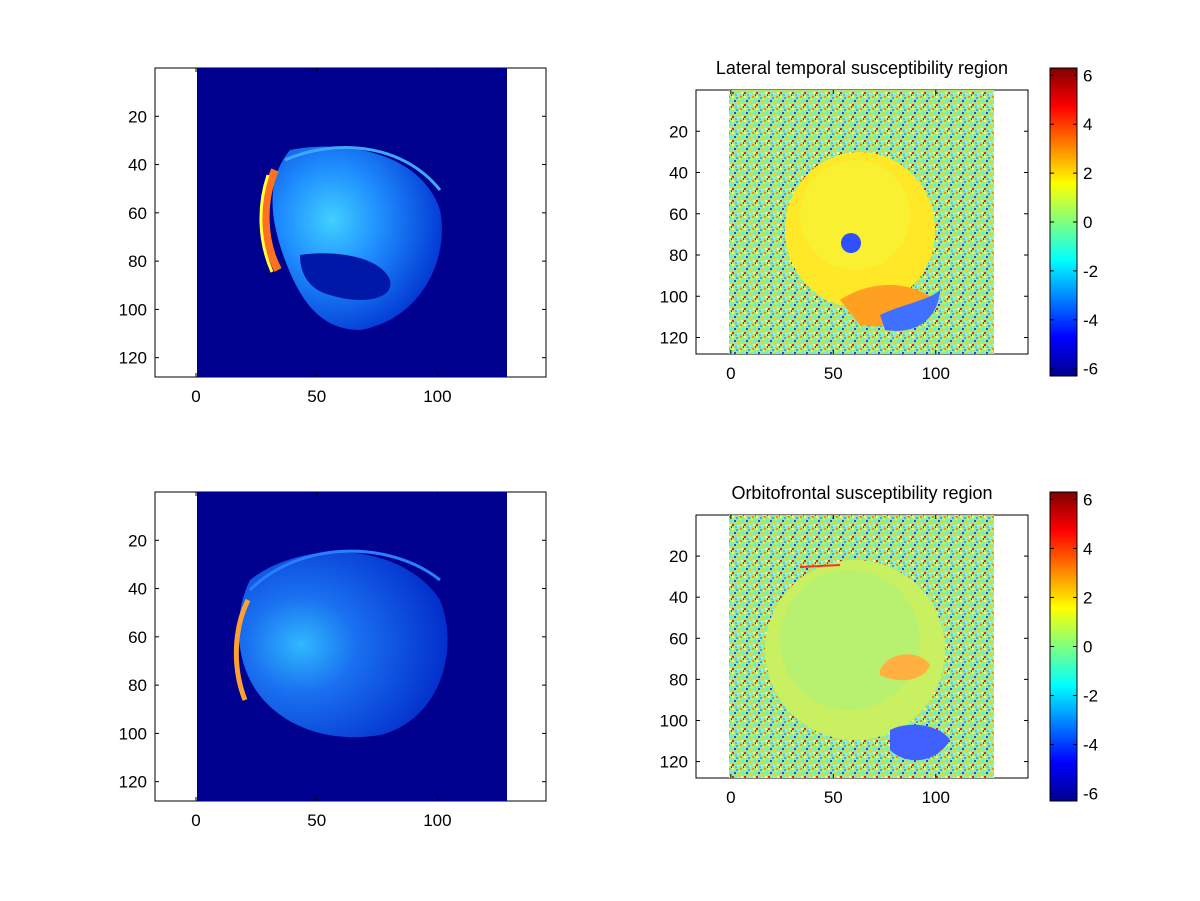 The width and height of the screenshot is (1200, 901). What do you see at coordinates (820, 566) in the screenshot?
I see `upper-red-streak` at bounding box center [820, 566].